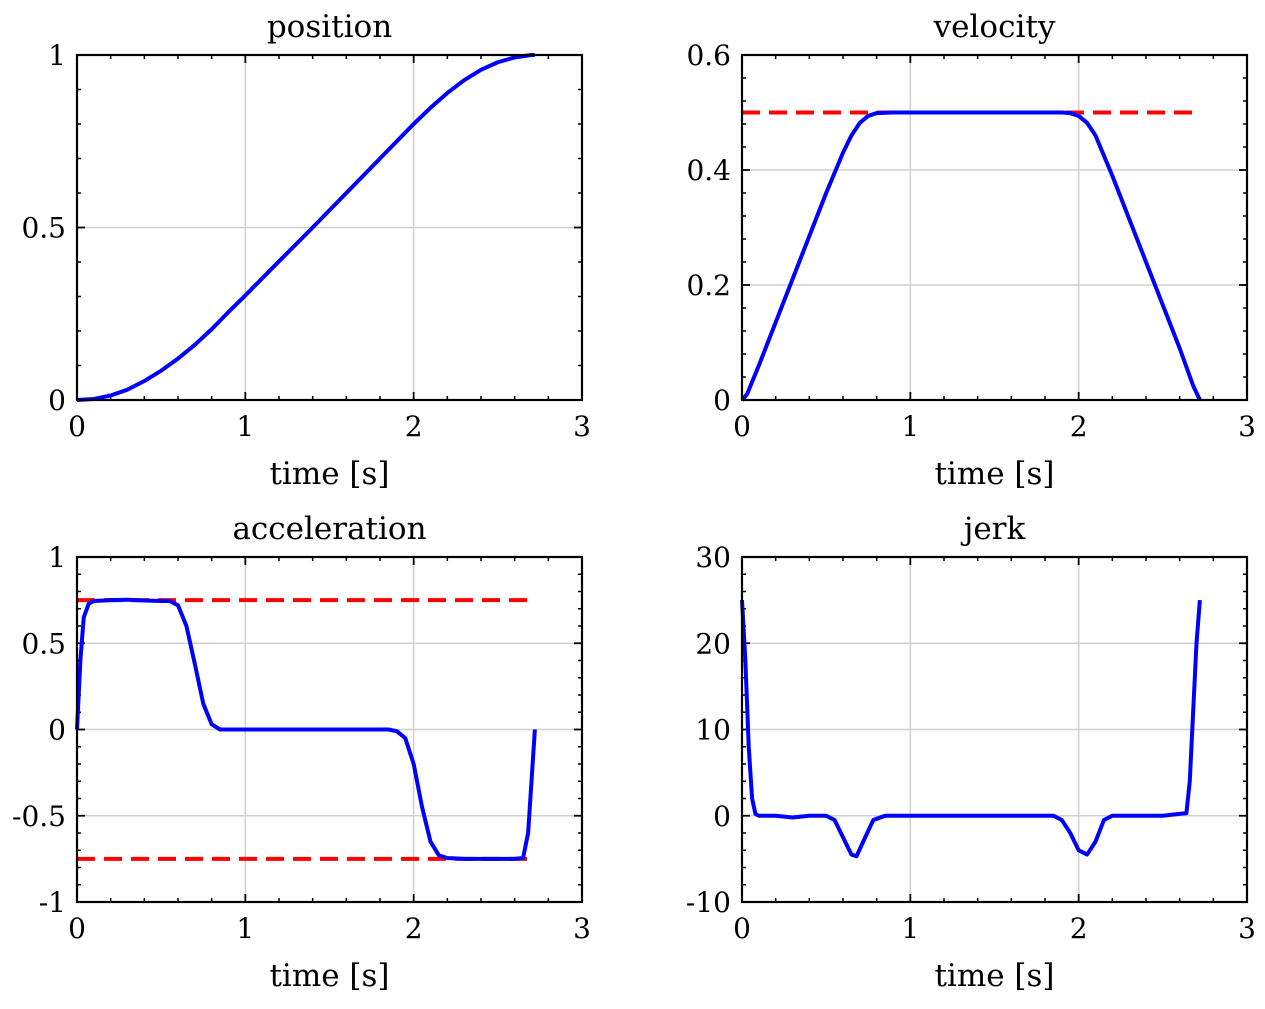 The width and height of the screenshot is (1265, 1009). I want to click on series-line-jerk, so click(971, 729).